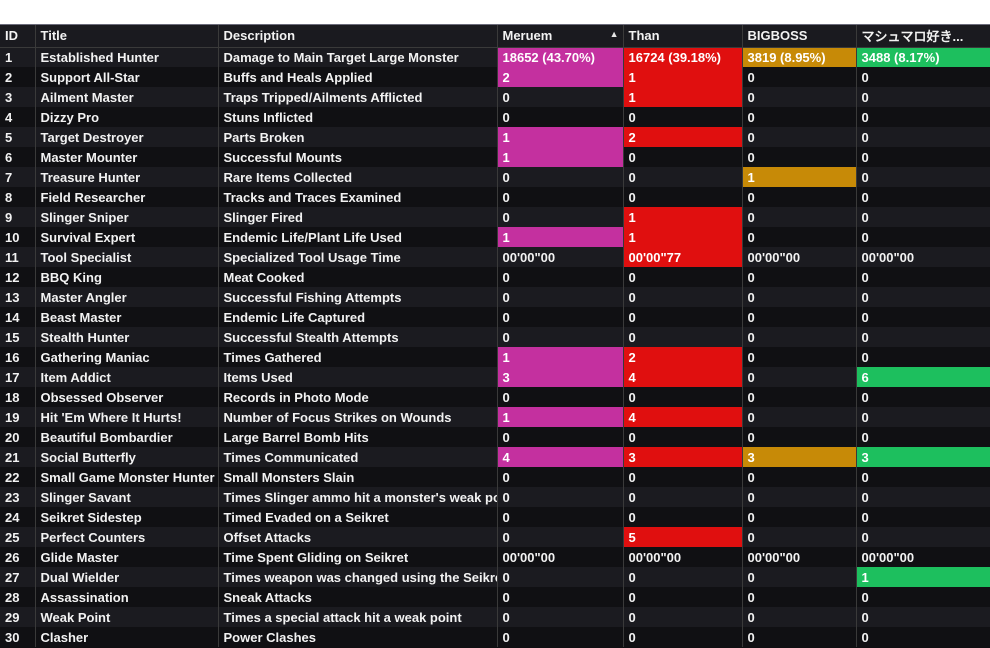  I want to click on column-header-desc: Description, so click(358, 36).